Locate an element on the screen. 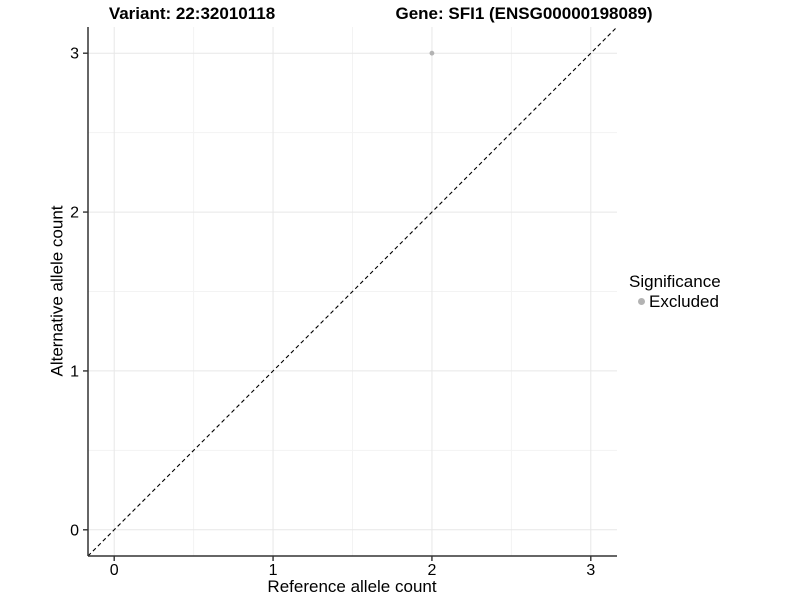 This screenshot has height=600, width=800. legend-entry-label: Excluded is located at coordinates (684, 301).